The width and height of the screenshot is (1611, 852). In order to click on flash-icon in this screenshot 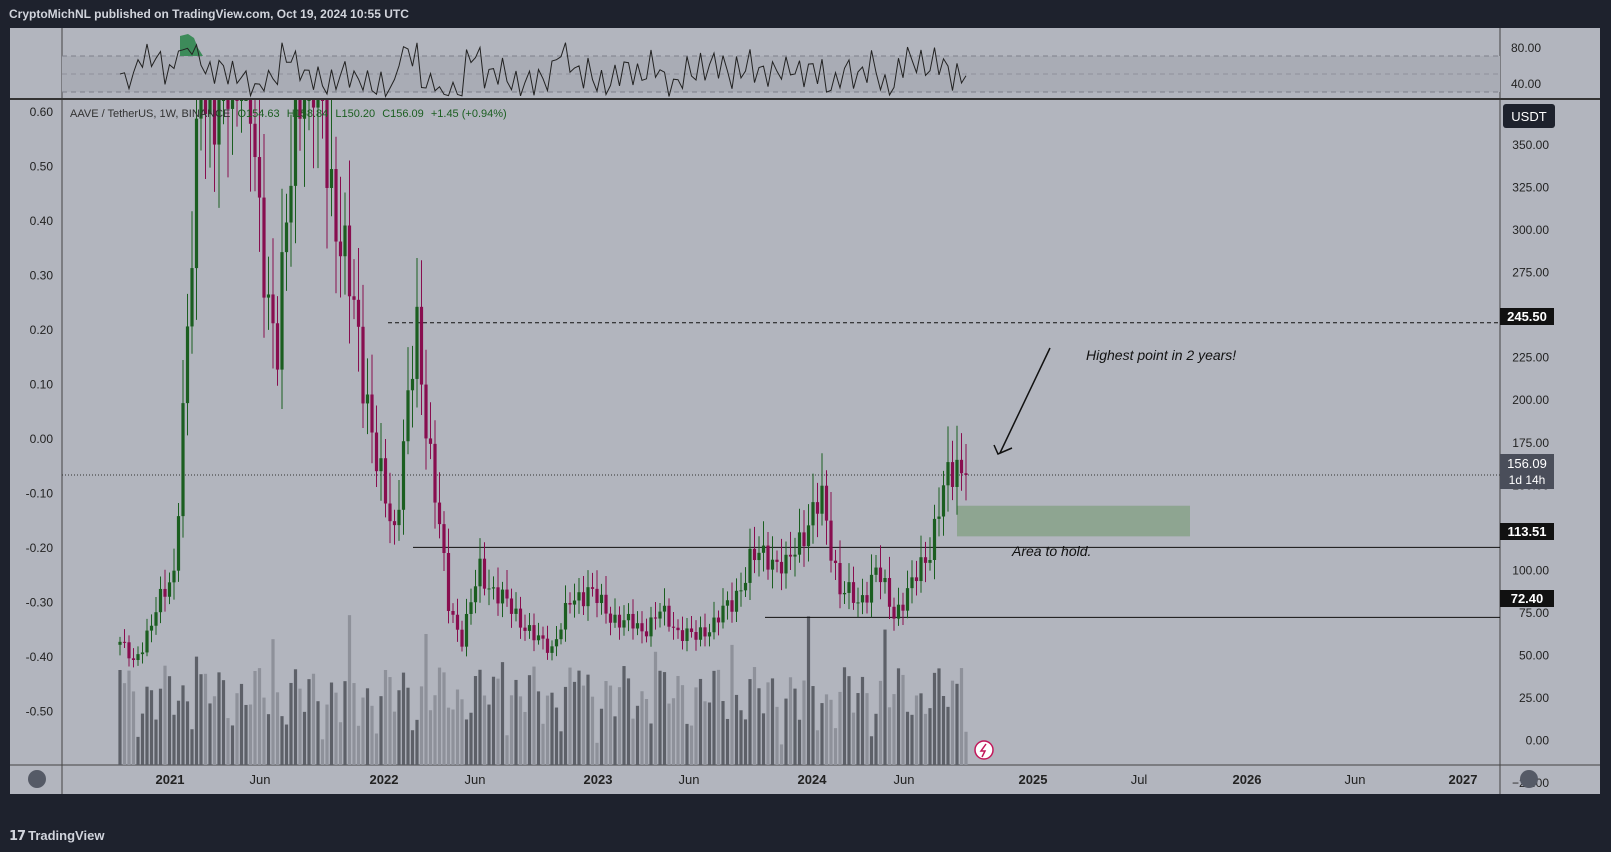, I will do `click(984, 750)`.